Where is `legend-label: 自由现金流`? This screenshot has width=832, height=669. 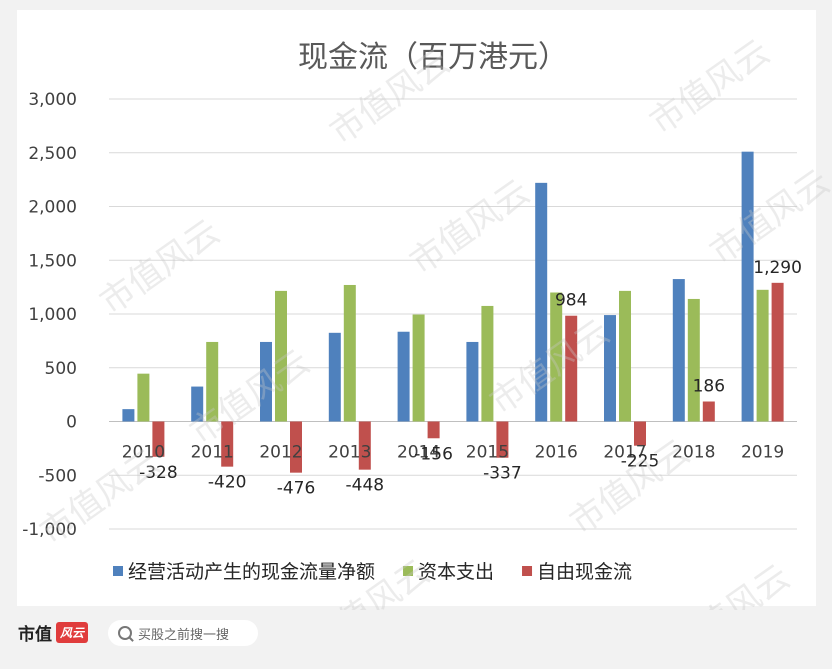 legend-label: 自由现金流 is located at coordinates (584, 572).